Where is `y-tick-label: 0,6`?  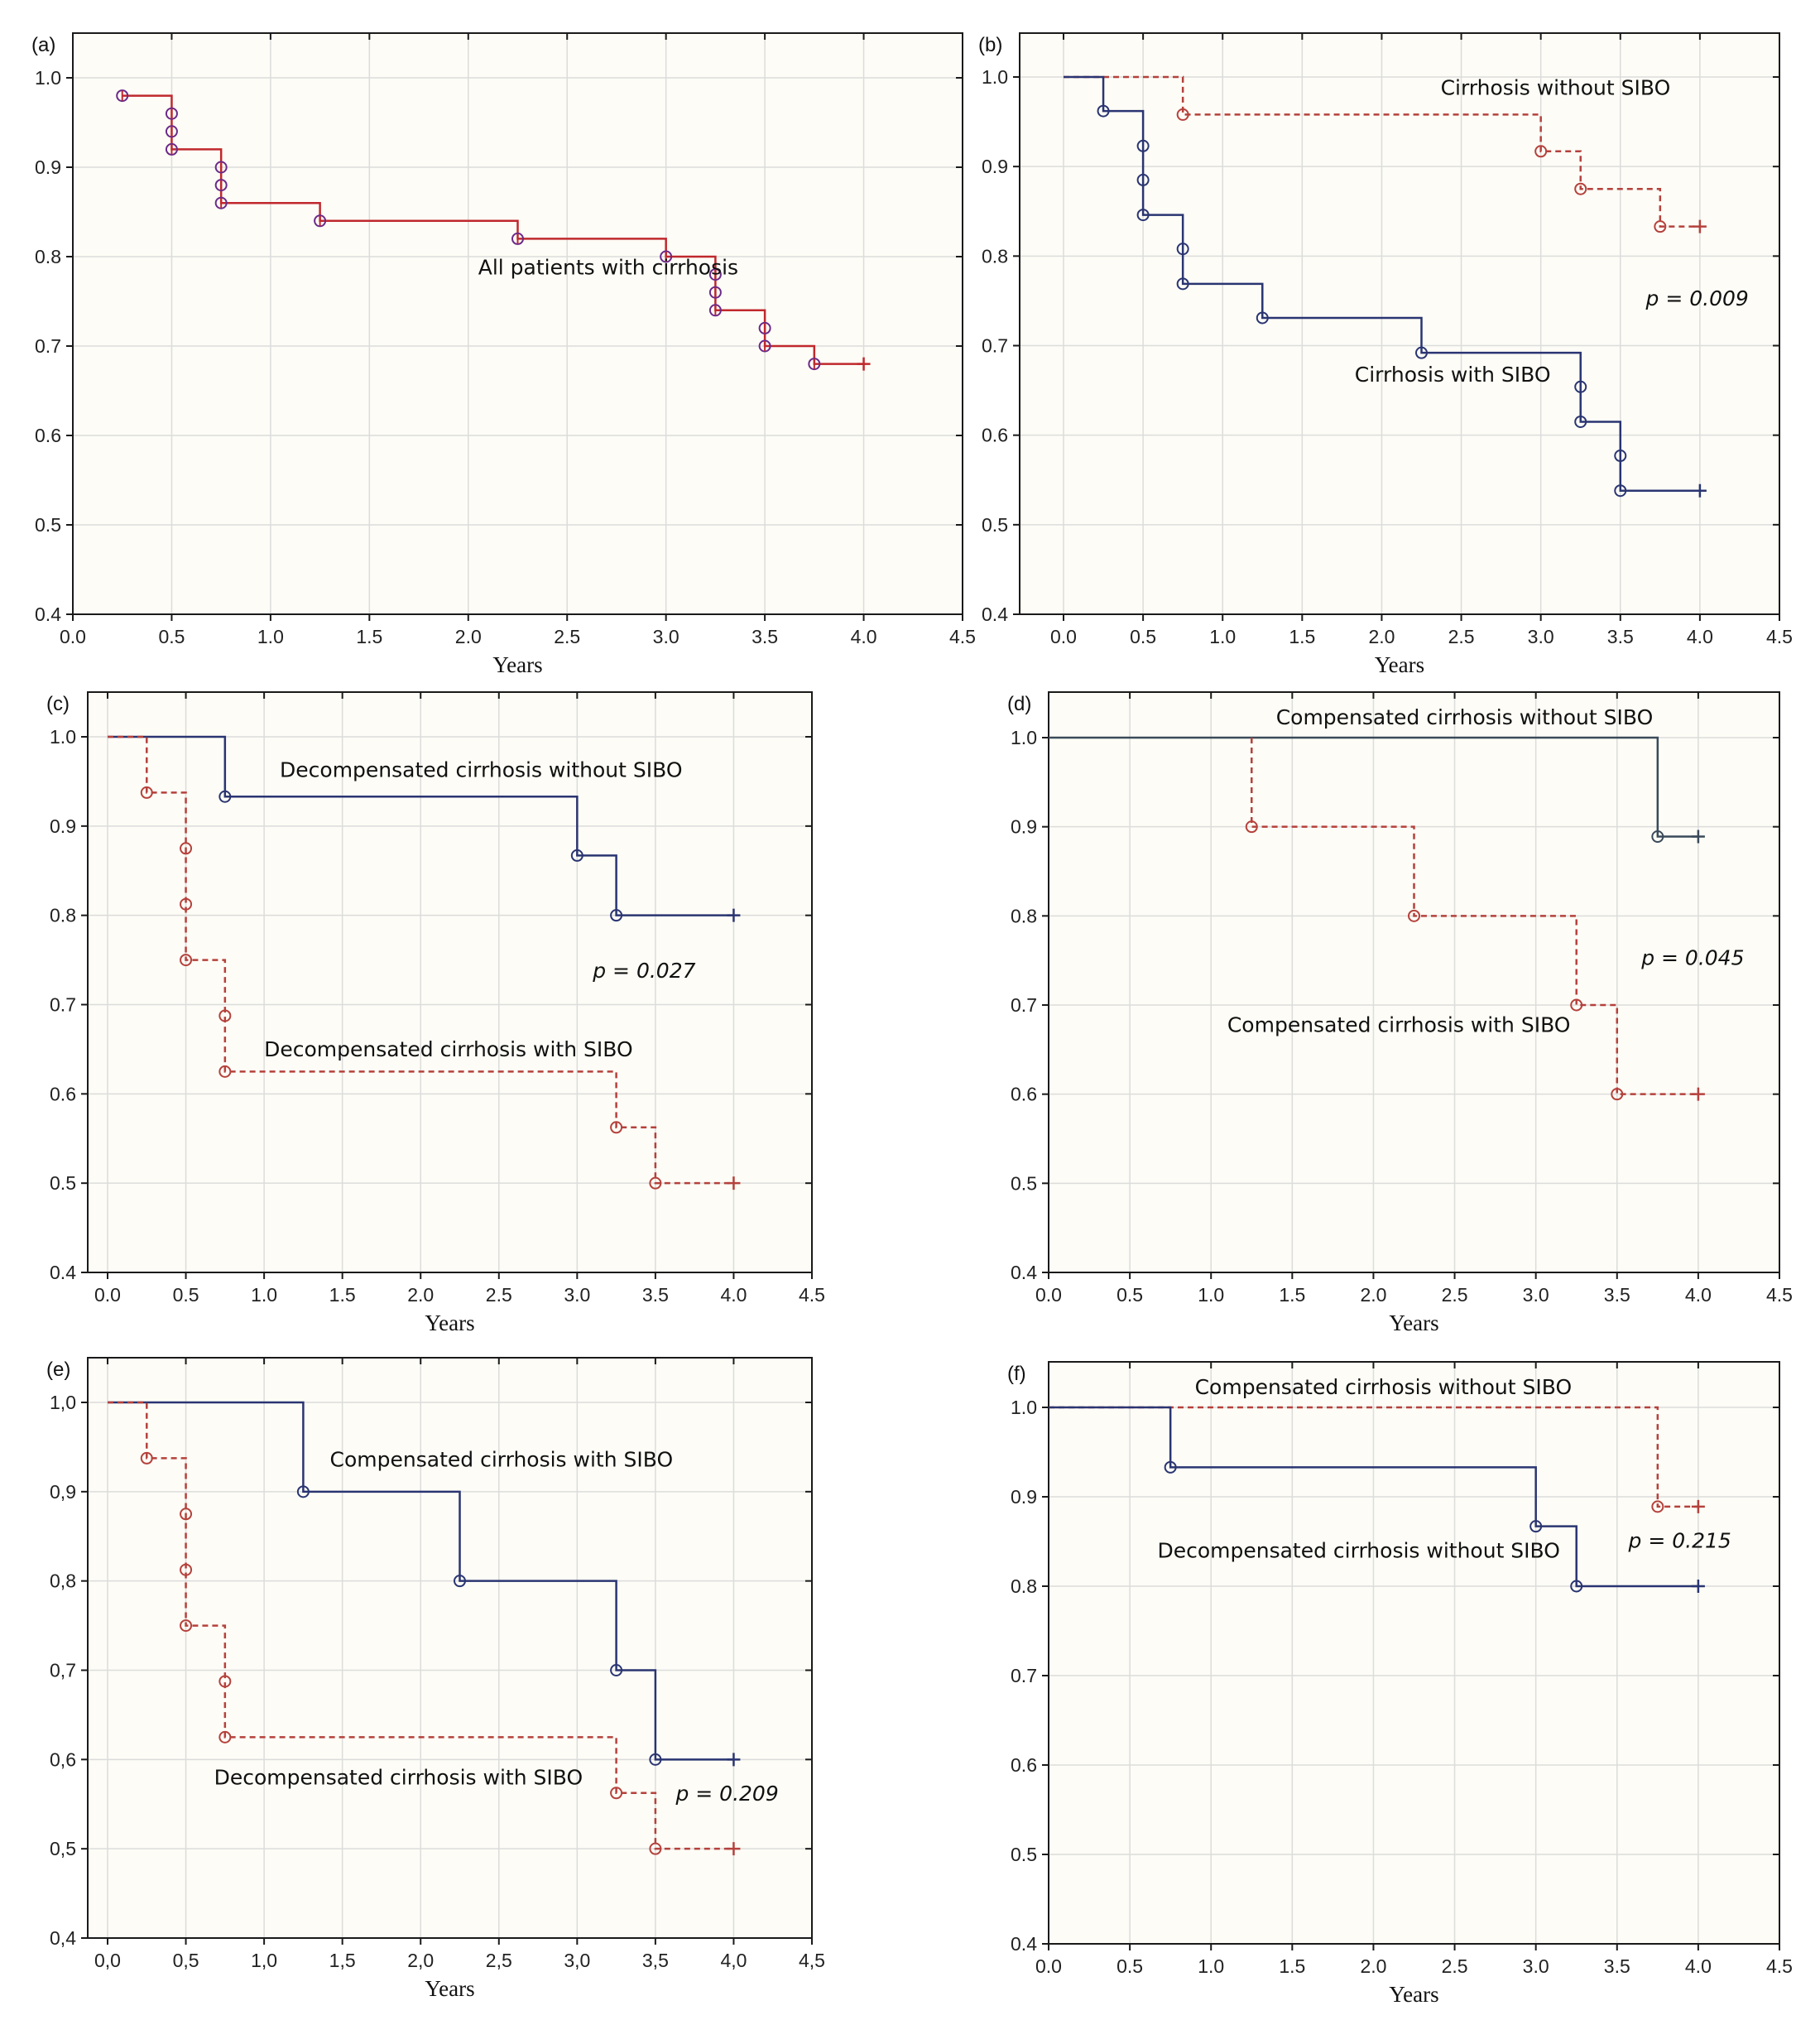 y-tick-label: 0,6 is located at coordinates (63, 1759).